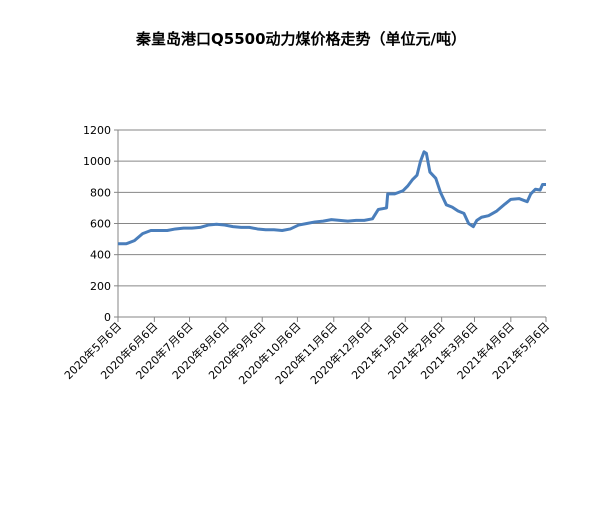 This screenshot has width=602, height=511. Describe the element at coordinates (100, 255) in the screenshot. I see `y-tick-label: 400` at that location.